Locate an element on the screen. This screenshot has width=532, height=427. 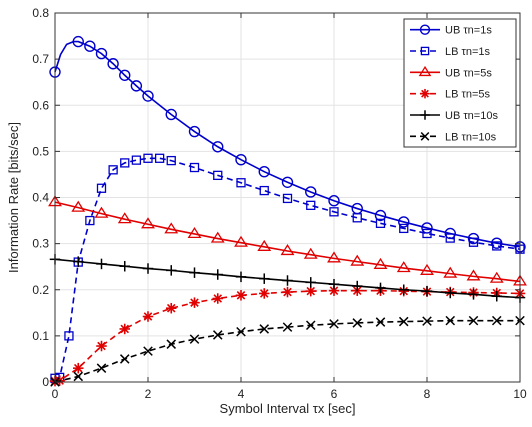
y-tick-label: 0.8 is located at coordinates (40, 13).